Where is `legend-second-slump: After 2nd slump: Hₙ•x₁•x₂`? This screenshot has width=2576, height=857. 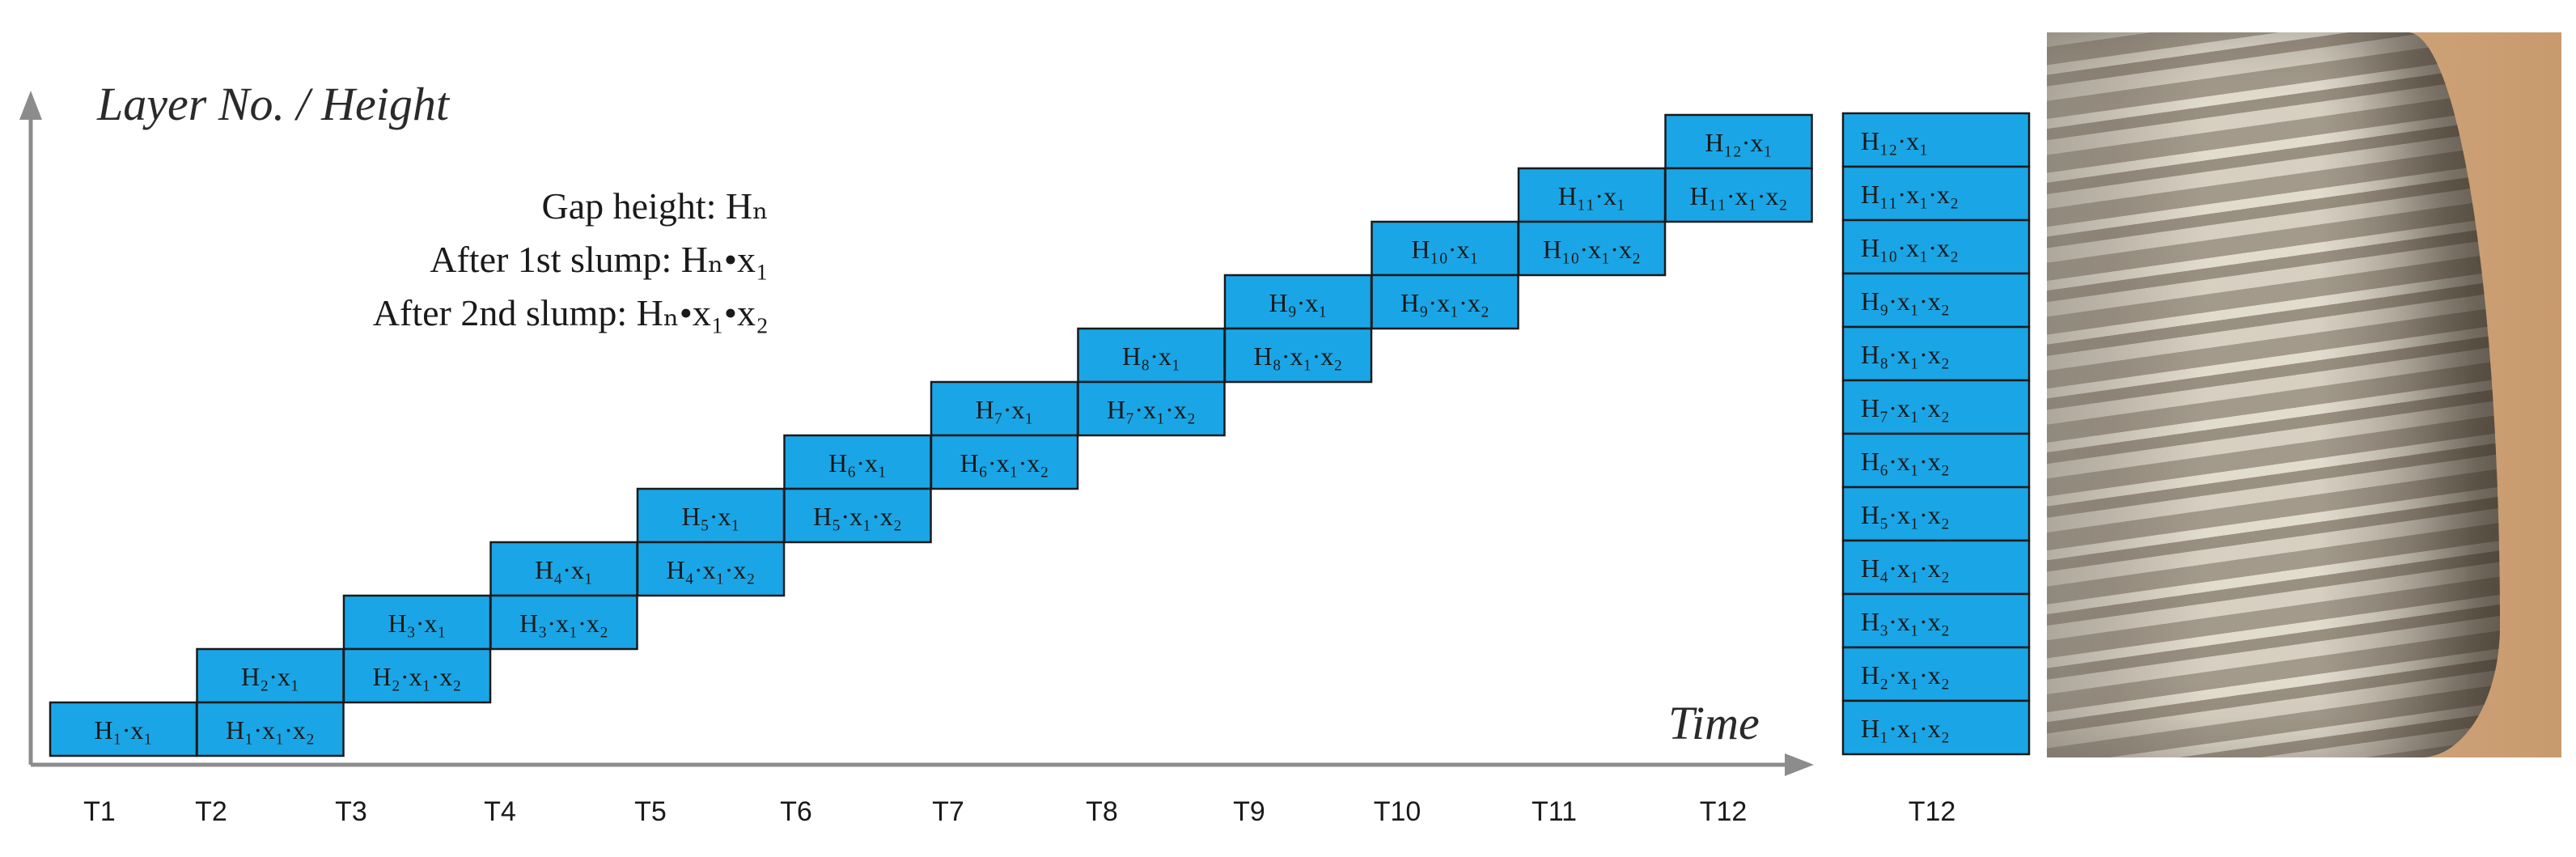
legend-second-slump: After 2nd slump: Hₙ•x₁•x₂ is located at coordinates (570, 312).